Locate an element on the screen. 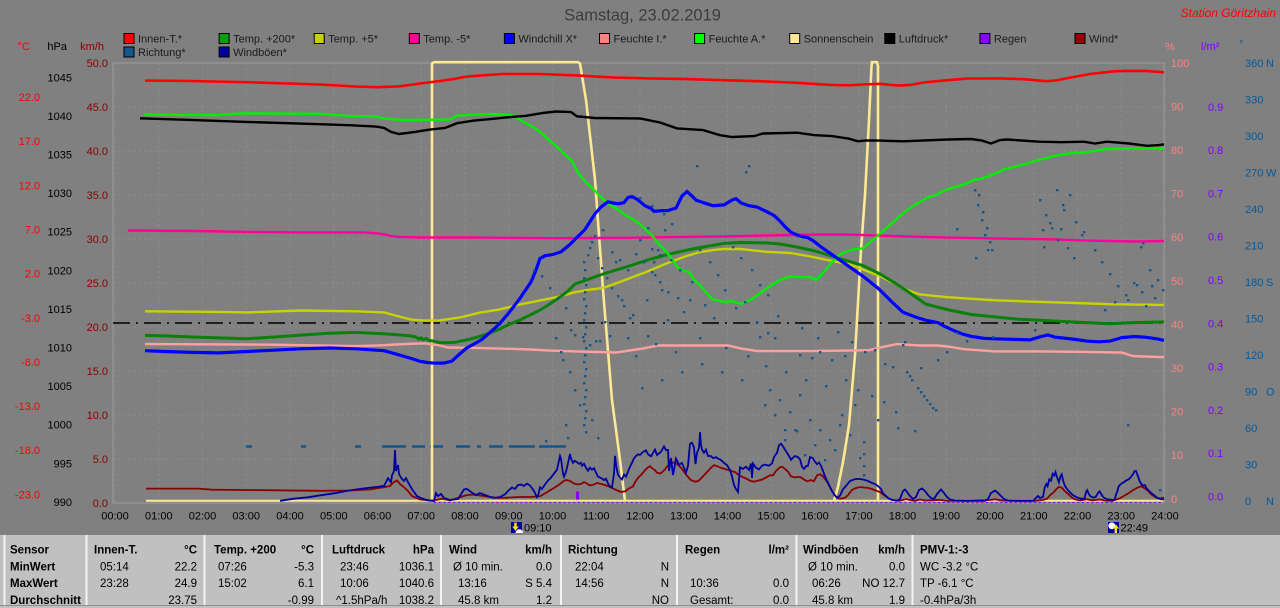  svg-text: 22.2 is located at coordinates (186, 567).